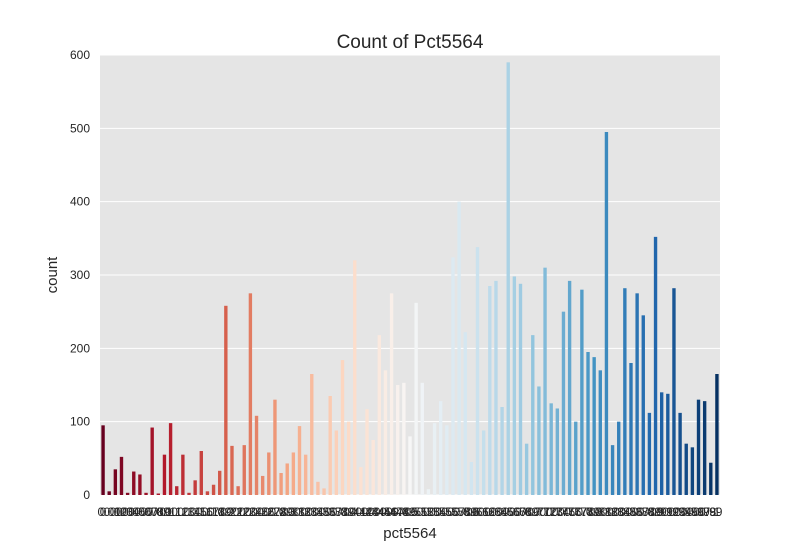 The image size is (800, 550). What do you see at coordinates (275, 512) in the screenshot?
I see `x-tick-label: 0.28` at bounding box center [275, 512].